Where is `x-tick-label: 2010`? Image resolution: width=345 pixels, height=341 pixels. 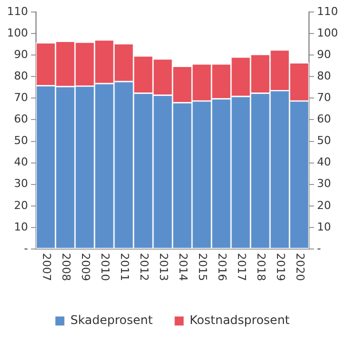
x-tick-label: 2010 is located at coordinates (105, 267).